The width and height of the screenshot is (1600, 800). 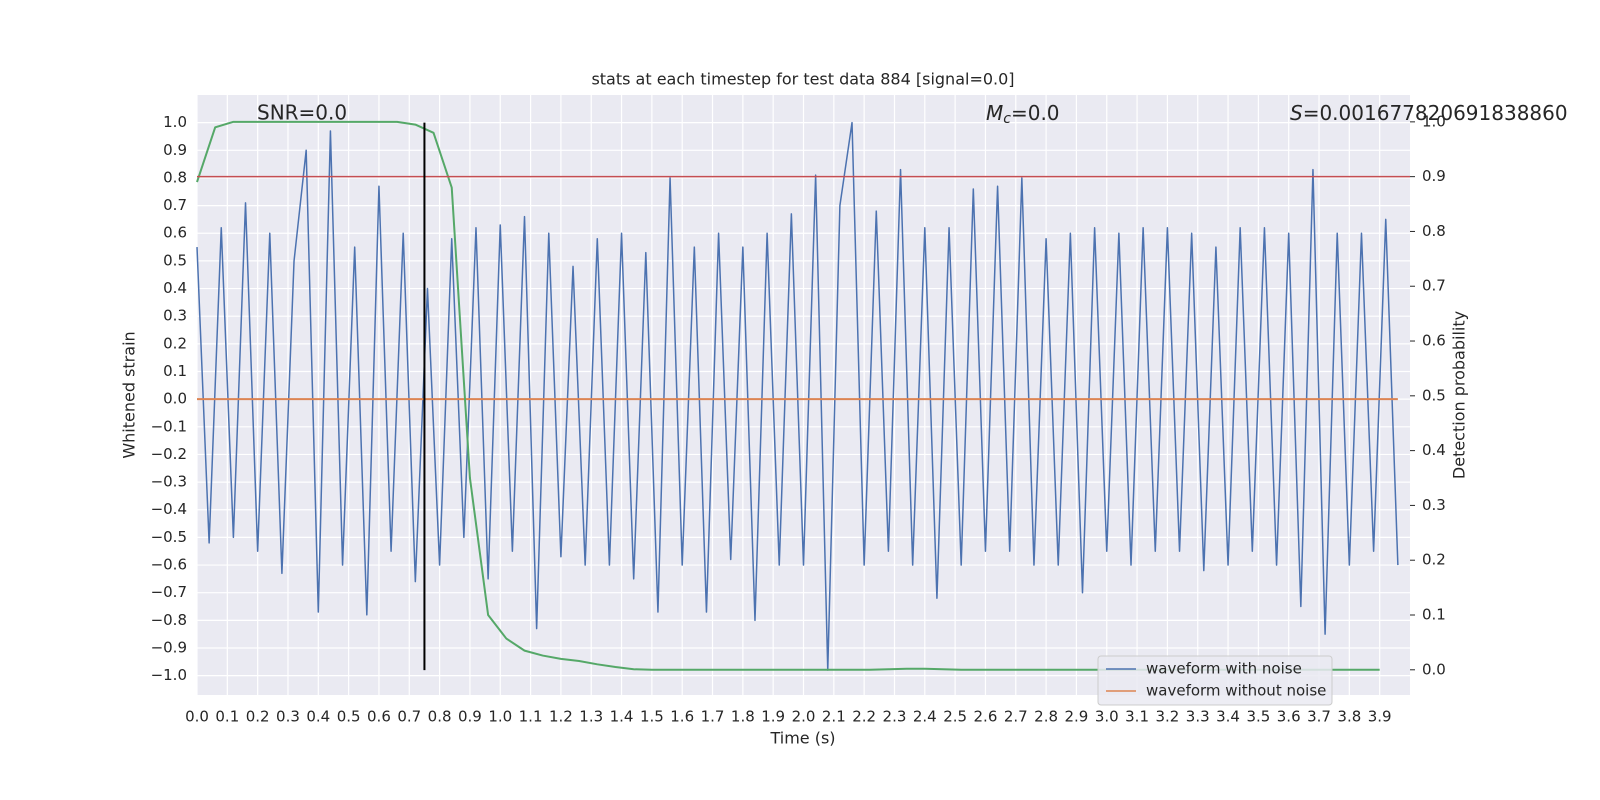 I want to click on x-tick-label: 1.0, so click(x=500, y=717).